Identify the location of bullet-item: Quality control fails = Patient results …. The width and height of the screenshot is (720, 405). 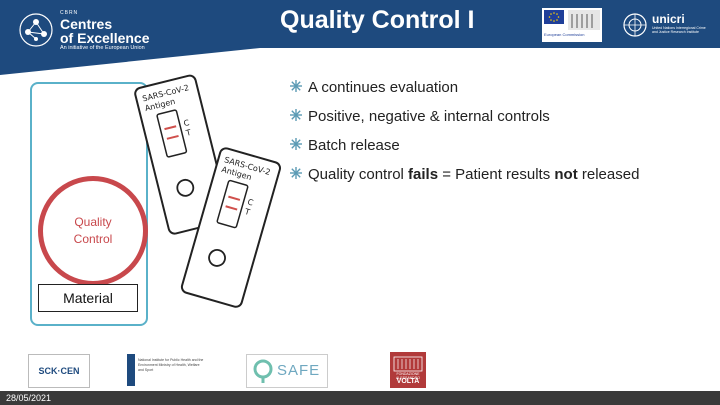
(500, 179).